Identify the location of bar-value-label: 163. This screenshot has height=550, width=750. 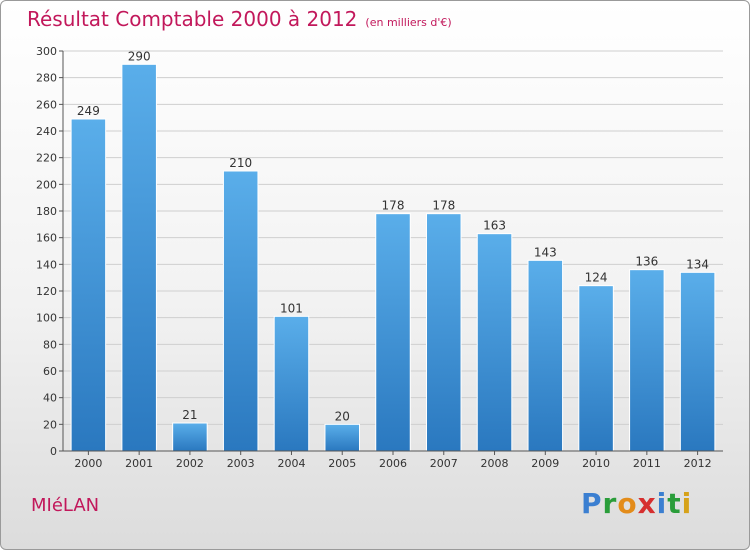
(494, 226).